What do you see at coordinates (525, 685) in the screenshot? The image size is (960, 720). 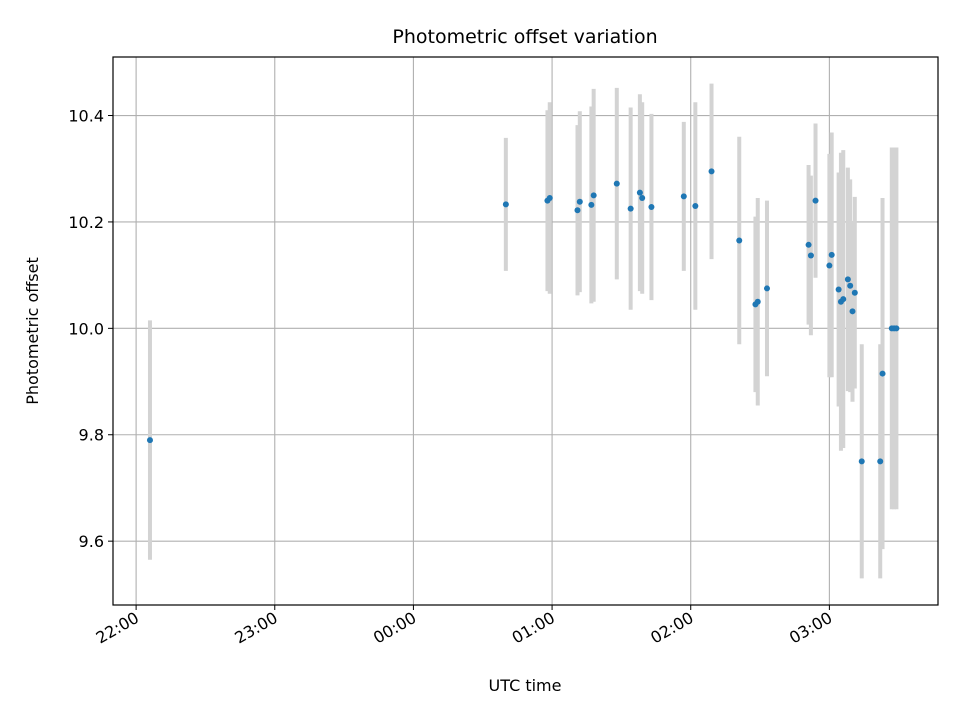 I see `x-axis-title: UTC time` at bounding box center [525, 685].